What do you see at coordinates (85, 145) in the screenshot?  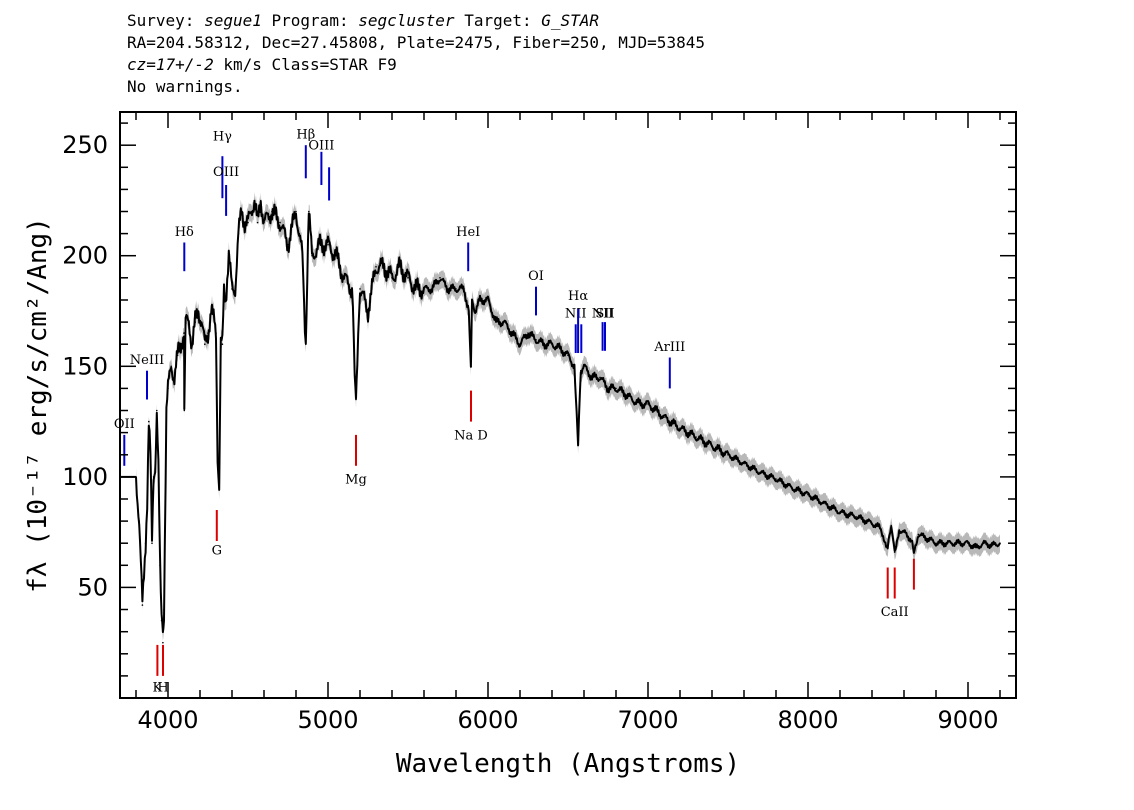 I see `y-tick-label: 250` at bounding box center [85, 145].